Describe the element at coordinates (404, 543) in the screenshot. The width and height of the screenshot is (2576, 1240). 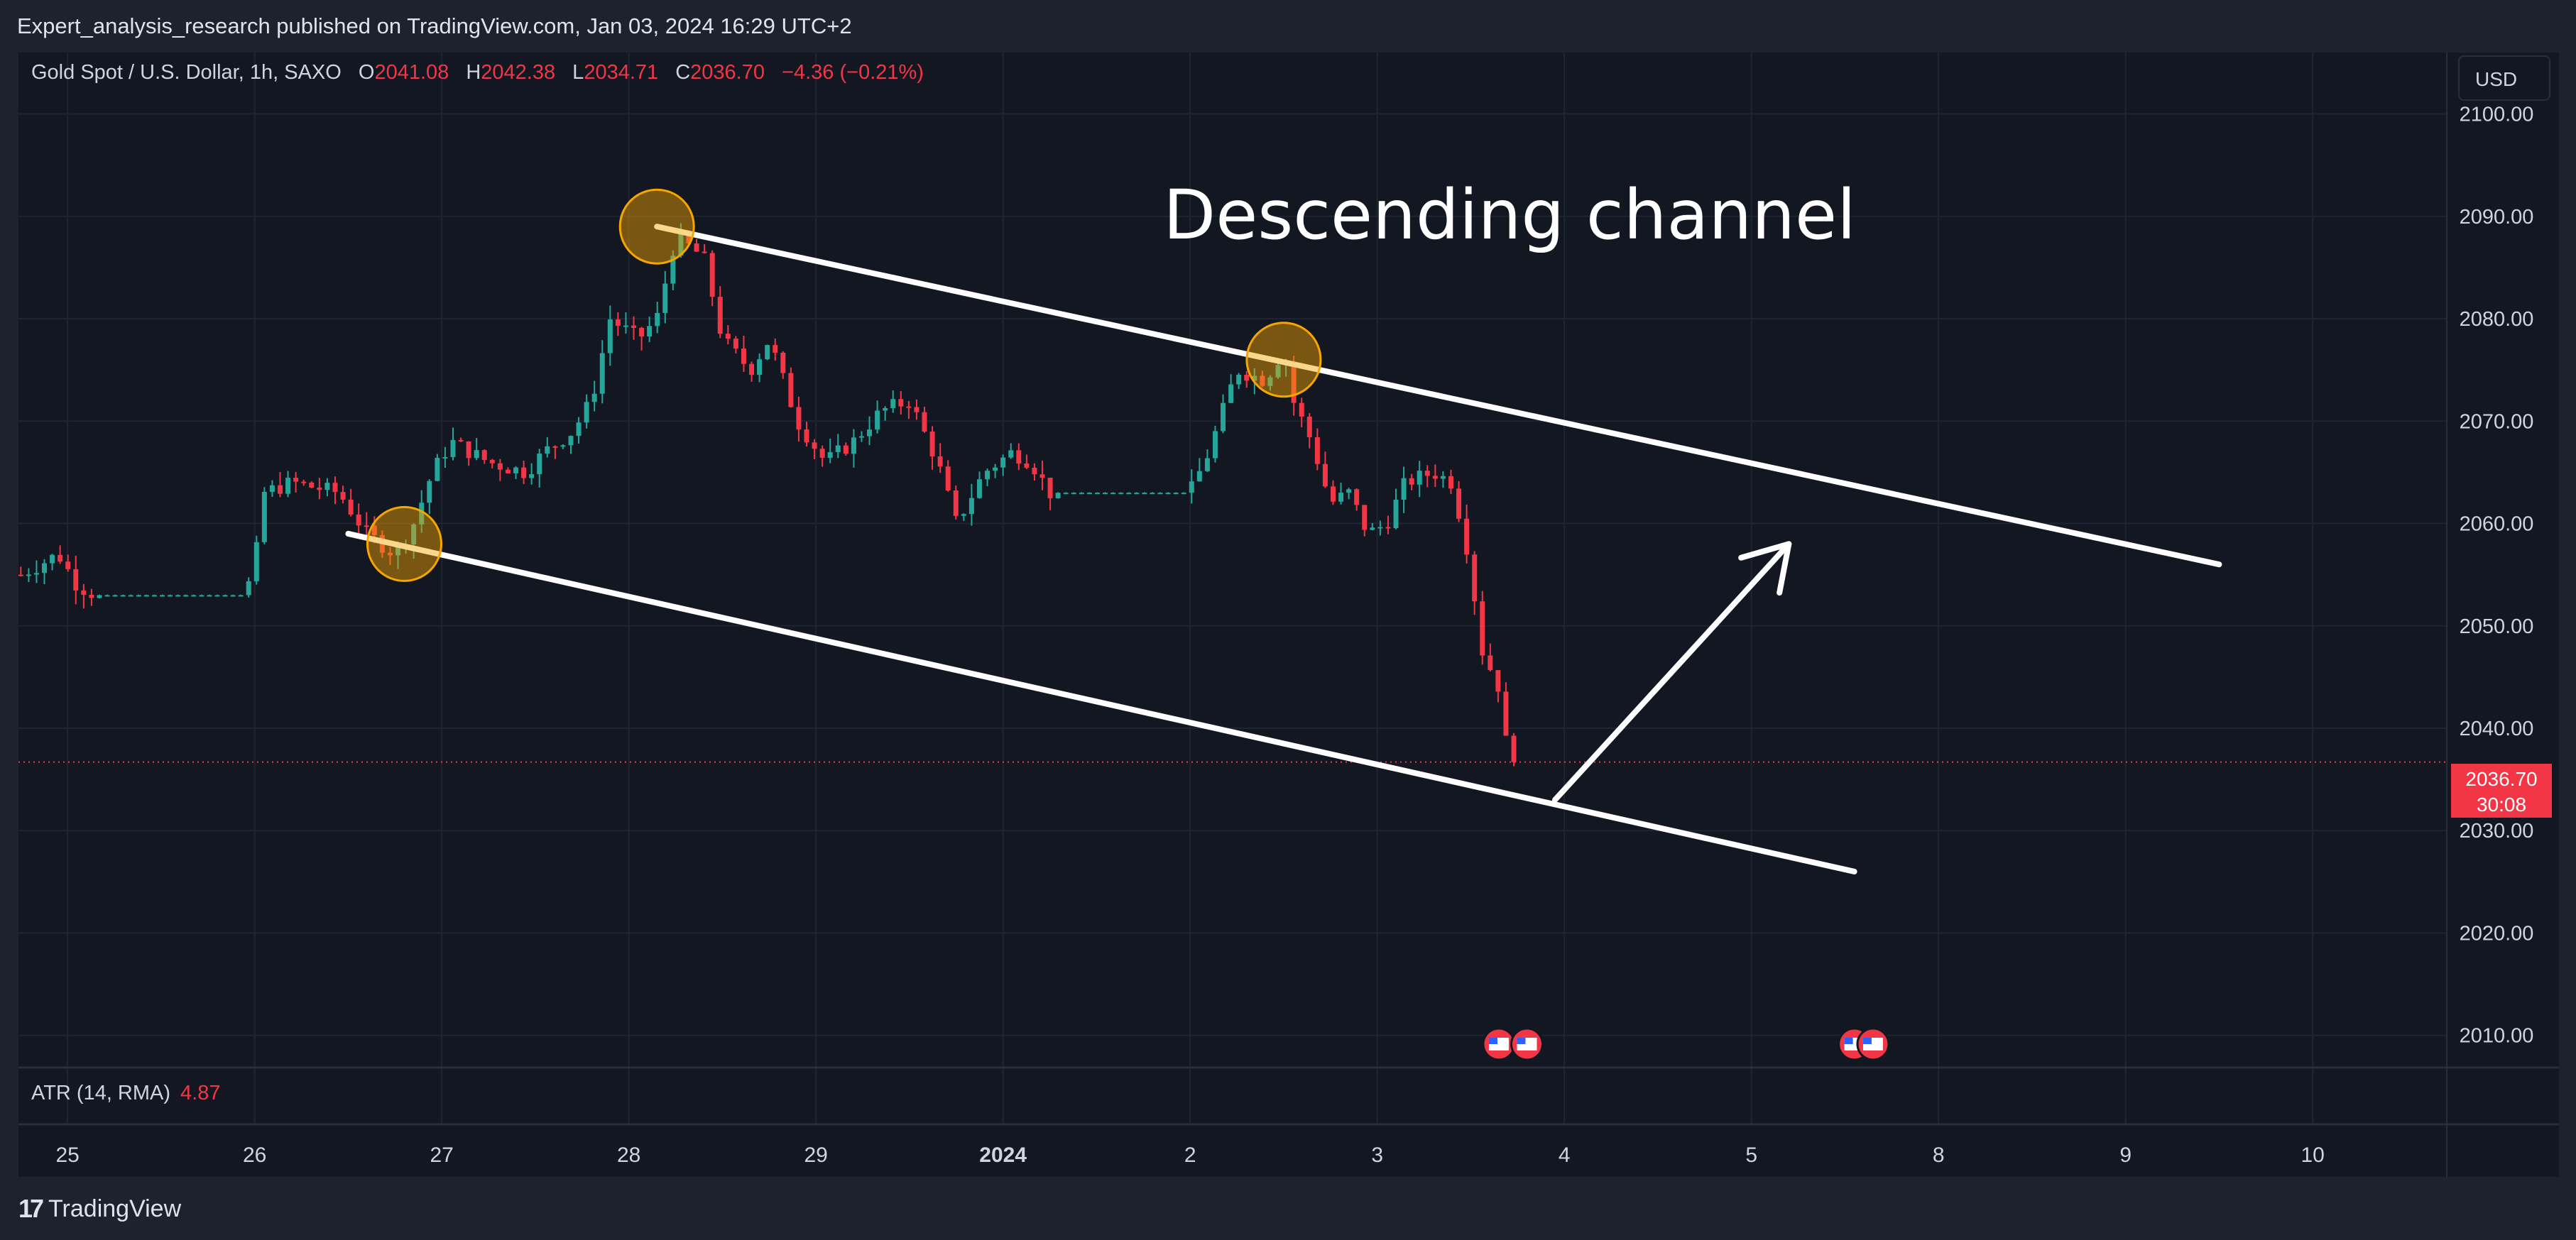
I see `low-touch-circle` at that location.